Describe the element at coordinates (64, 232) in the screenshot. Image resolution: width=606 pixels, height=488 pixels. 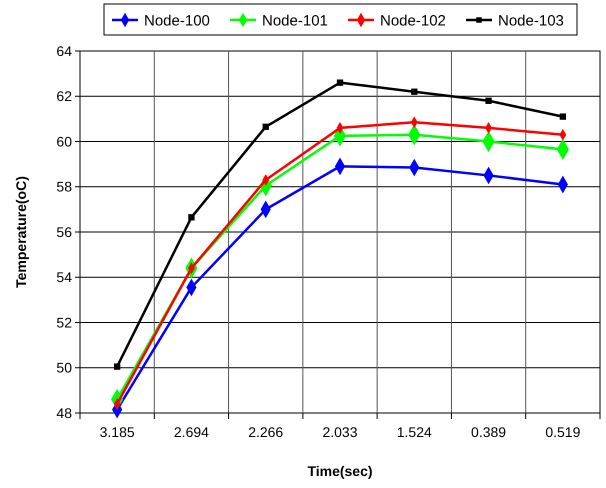
I see `y-tick-label: 56` at that location.